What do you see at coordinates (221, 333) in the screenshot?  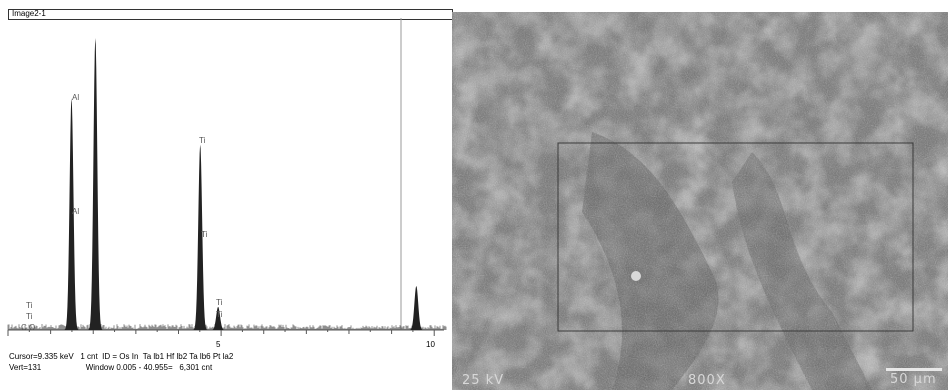 I see `x-tick-marks` at bounding box center [221, 333].